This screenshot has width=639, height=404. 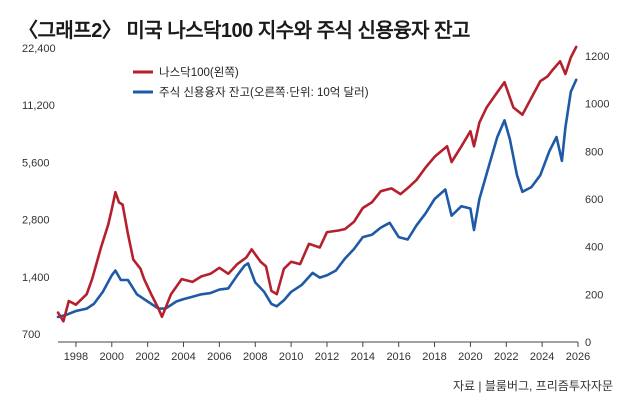 I want to click on y-right-tick-label: 0, so click(x=588, y=343).